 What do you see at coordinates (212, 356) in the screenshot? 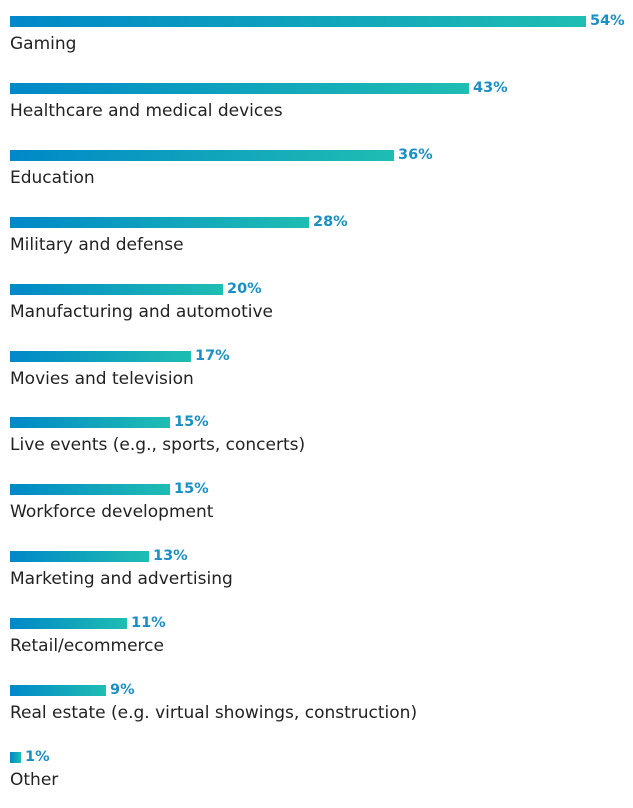
I see `bar-value-label: 17%` at bounding box center [212, 356].